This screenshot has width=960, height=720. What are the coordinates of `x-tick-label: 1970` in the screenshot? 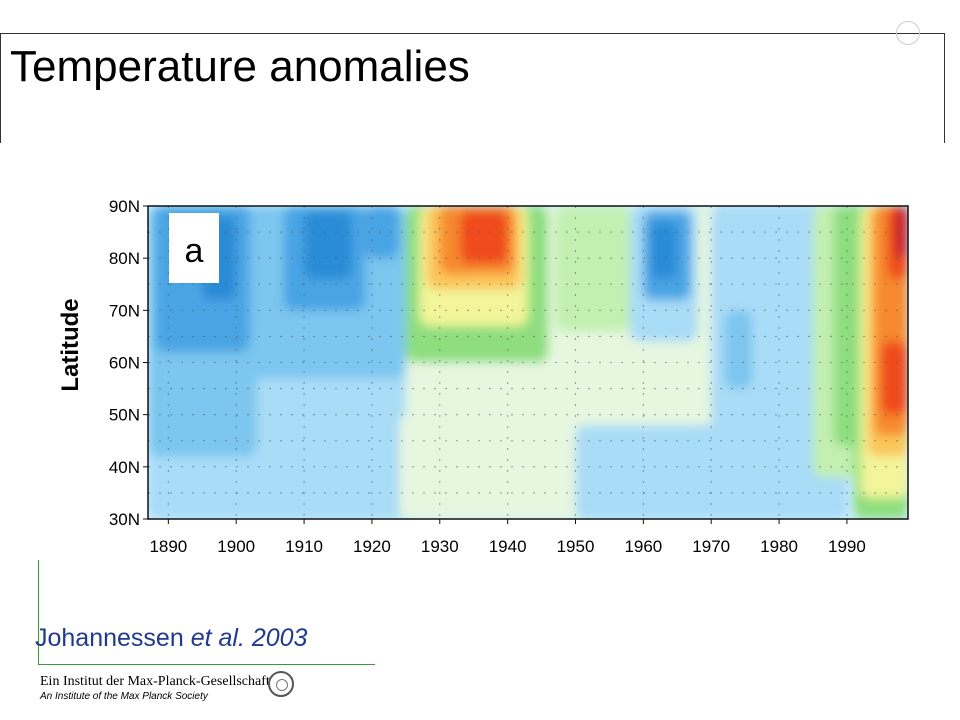 It's located at (711, 546).